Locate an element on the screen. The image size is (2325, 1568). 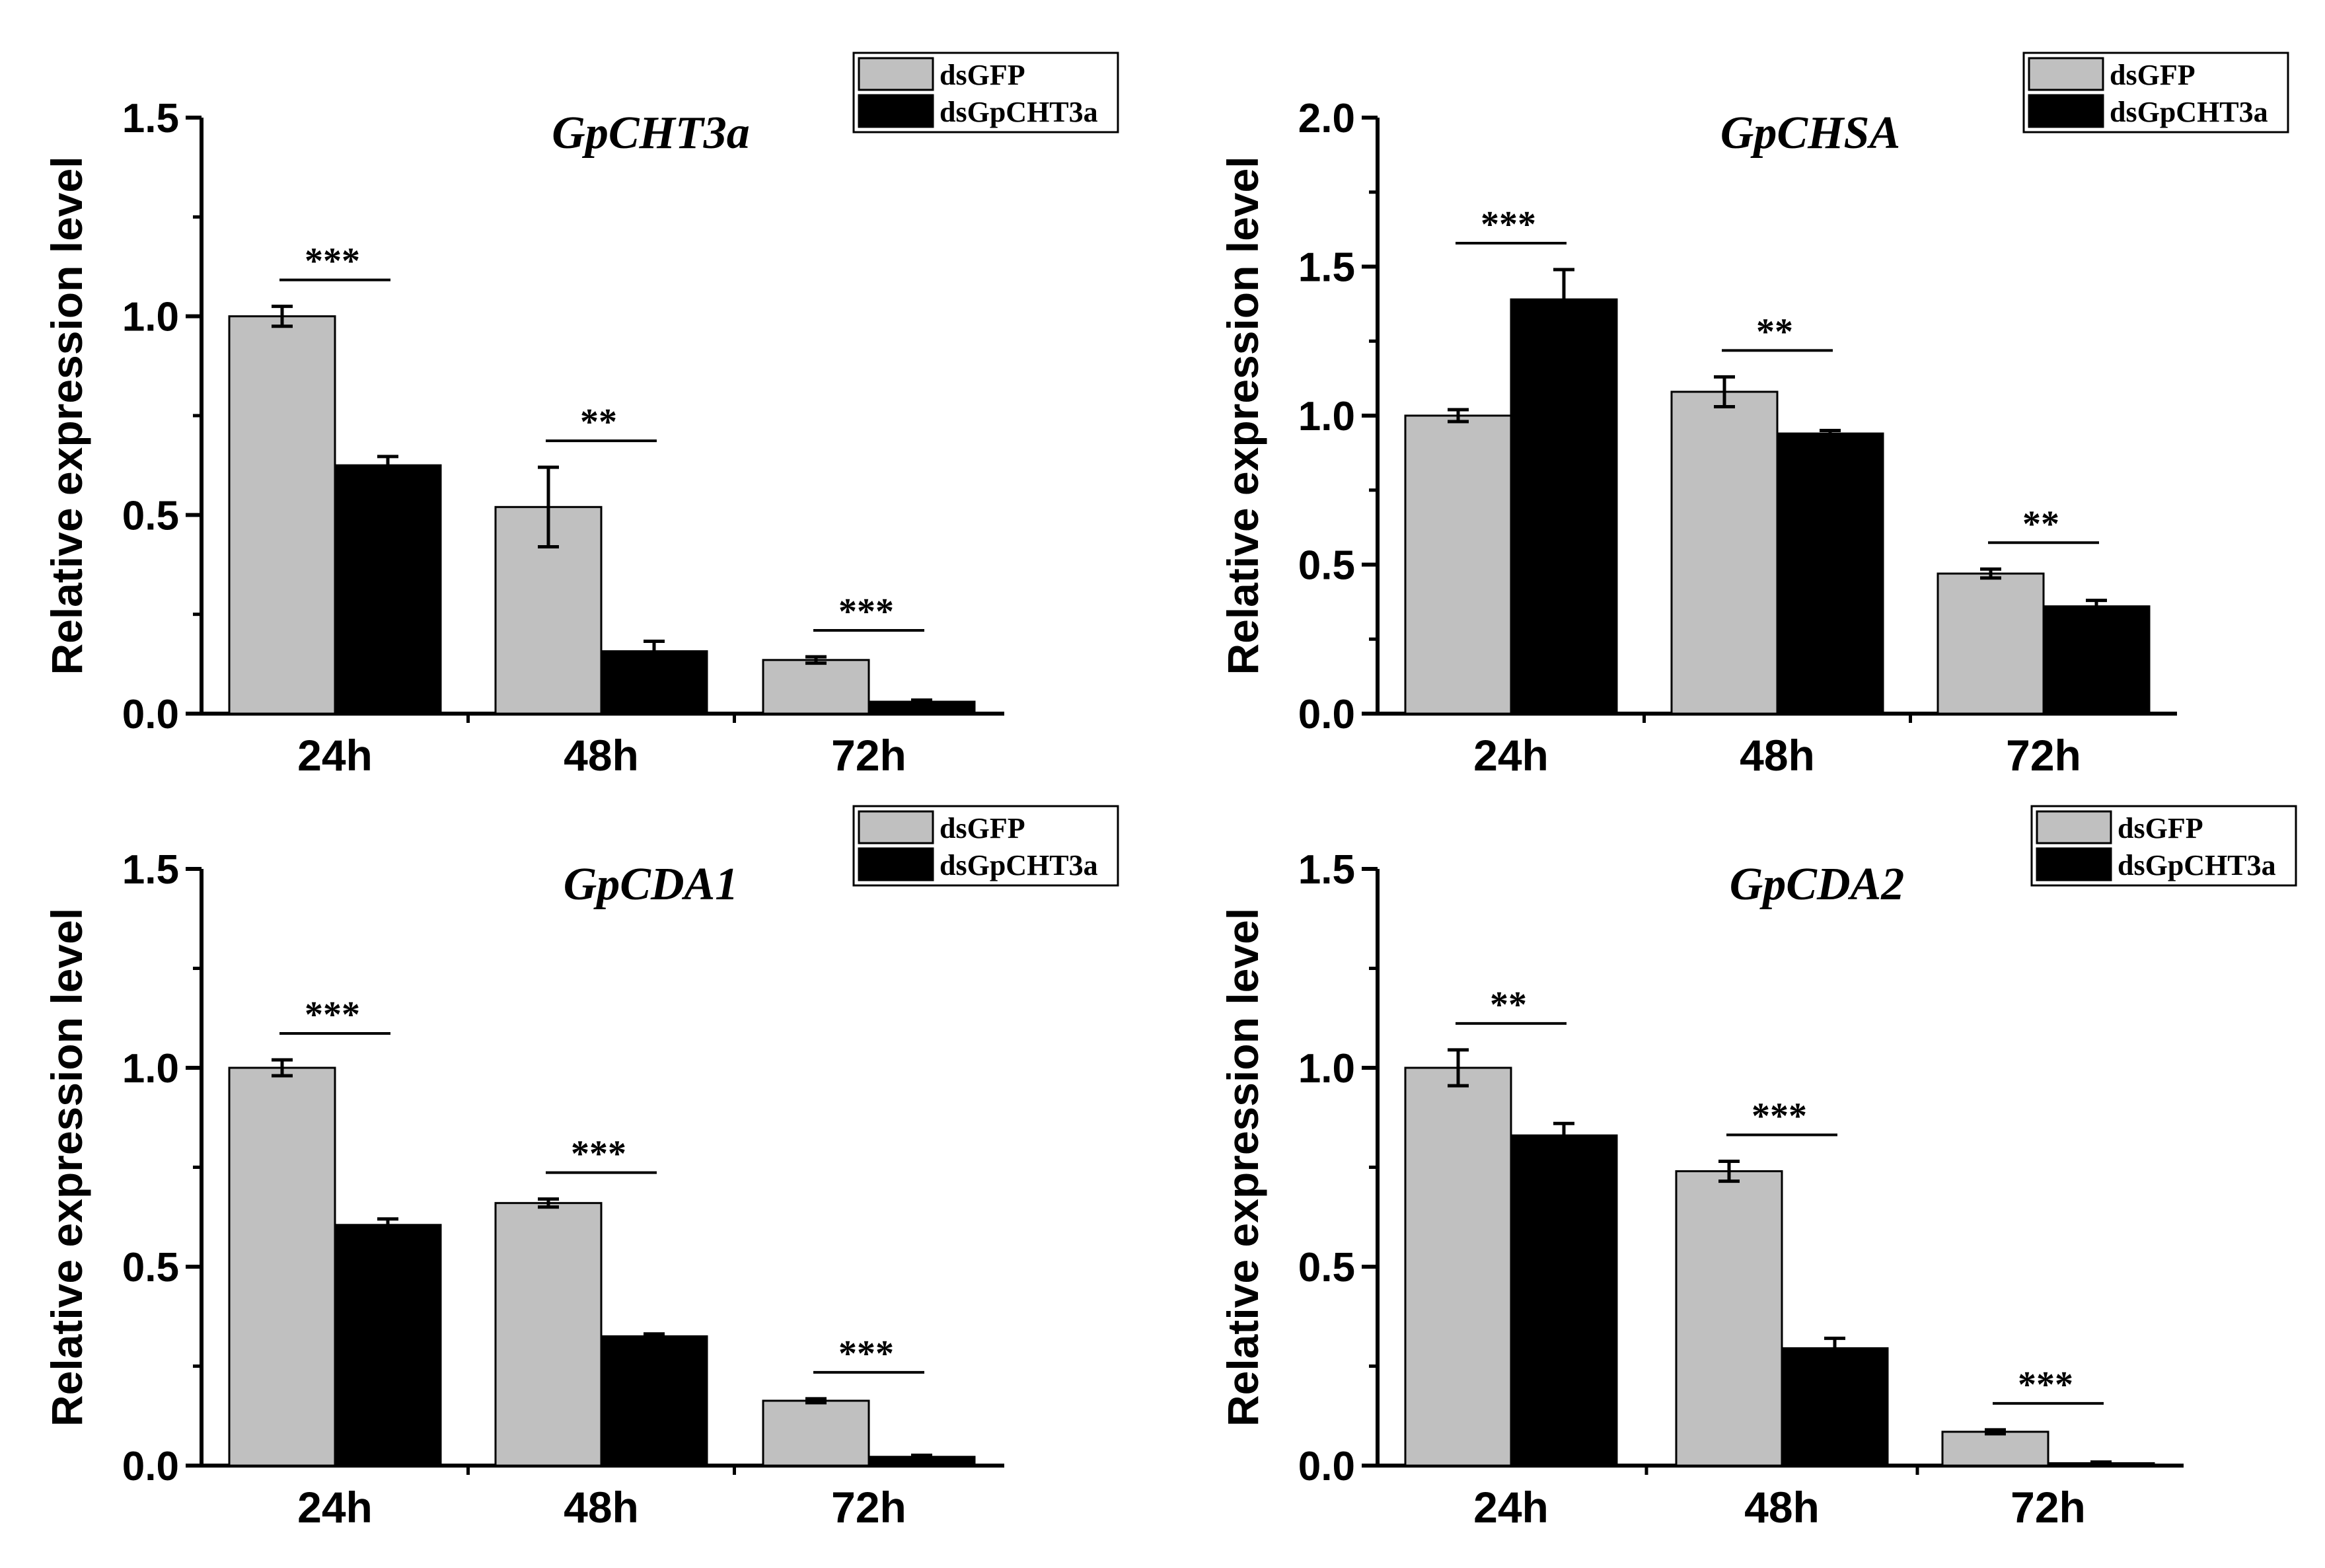
chart-title: GpCHT3a is located at coordinates (650, 133).